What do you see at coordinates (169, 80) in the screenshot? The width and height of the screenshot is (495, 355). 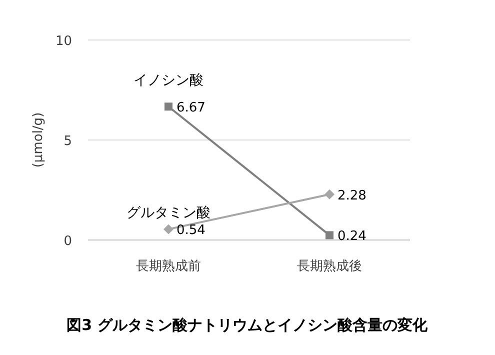 I see `series-label: イノシン酸` at bounding box center [169, 80].